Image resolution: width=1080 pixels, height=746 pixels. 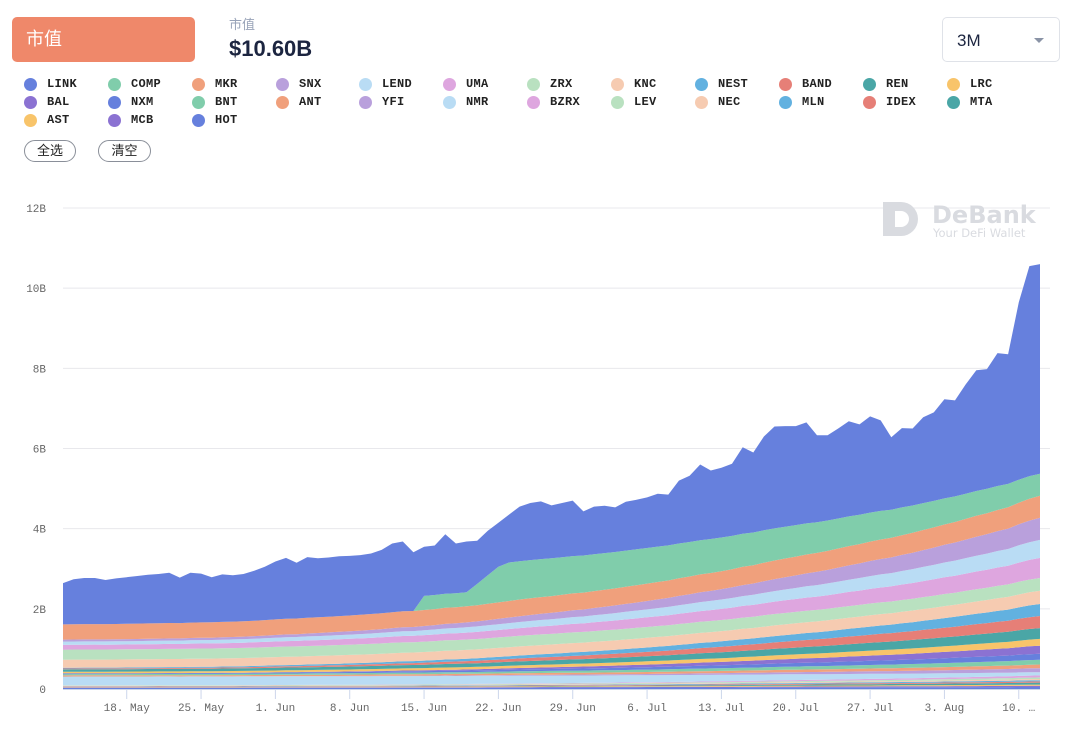 I want to click on area-bzrx, so click(x=551, y=680).